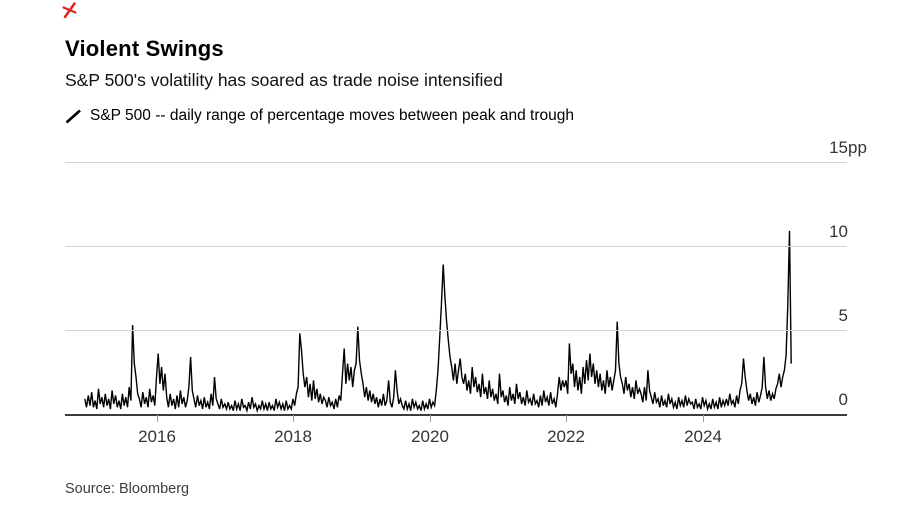 The width and height of the screenshot is (900, 523). Describe the element at coordinates (703, 418) in the screenshot. I see `x-axis-tick-2024` at that location.